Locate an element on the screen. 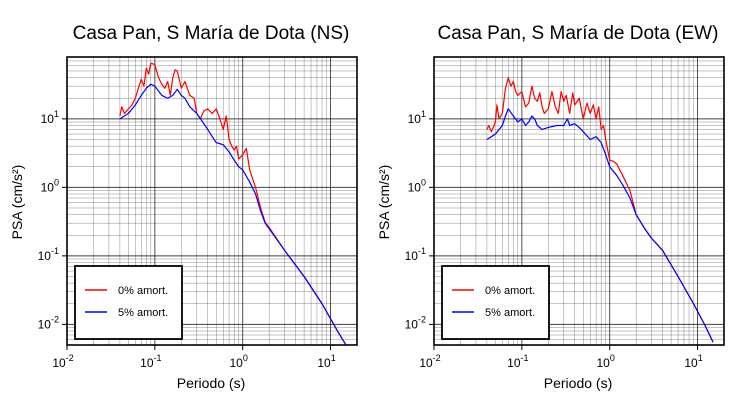  chart-title: Casa Pan, S María de Dota (EW) is located at coordinates (578, 33).